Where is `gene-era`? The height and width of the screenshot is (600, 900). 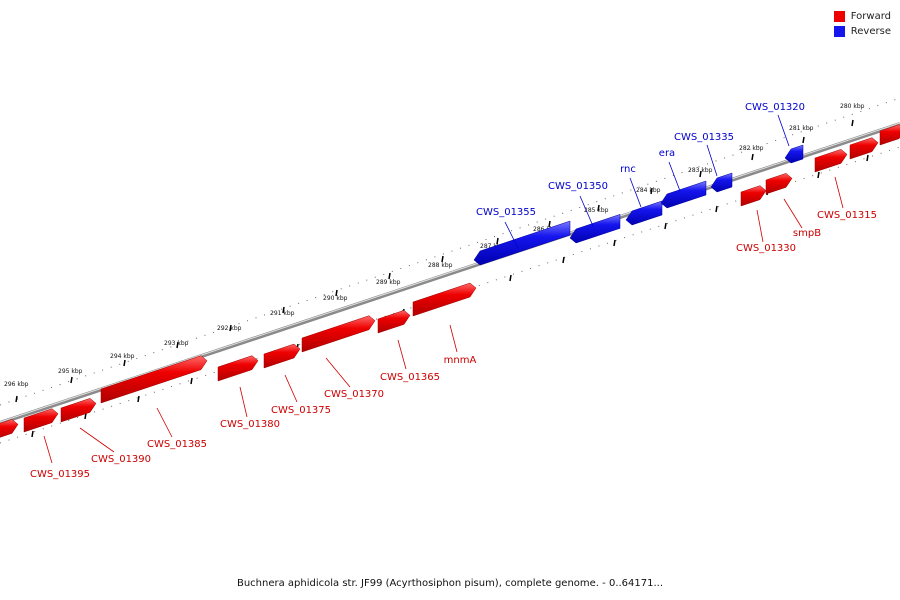
gene-era is located at coordinates (683, 194).